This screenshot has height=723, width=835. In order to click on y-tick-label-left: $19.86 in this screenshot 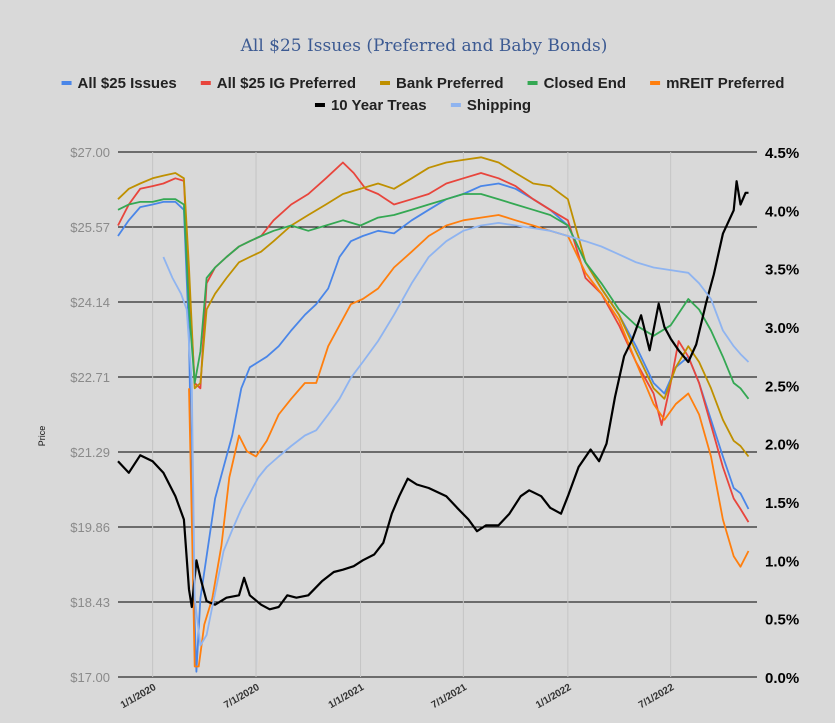, I will do `click(90, 527)`.